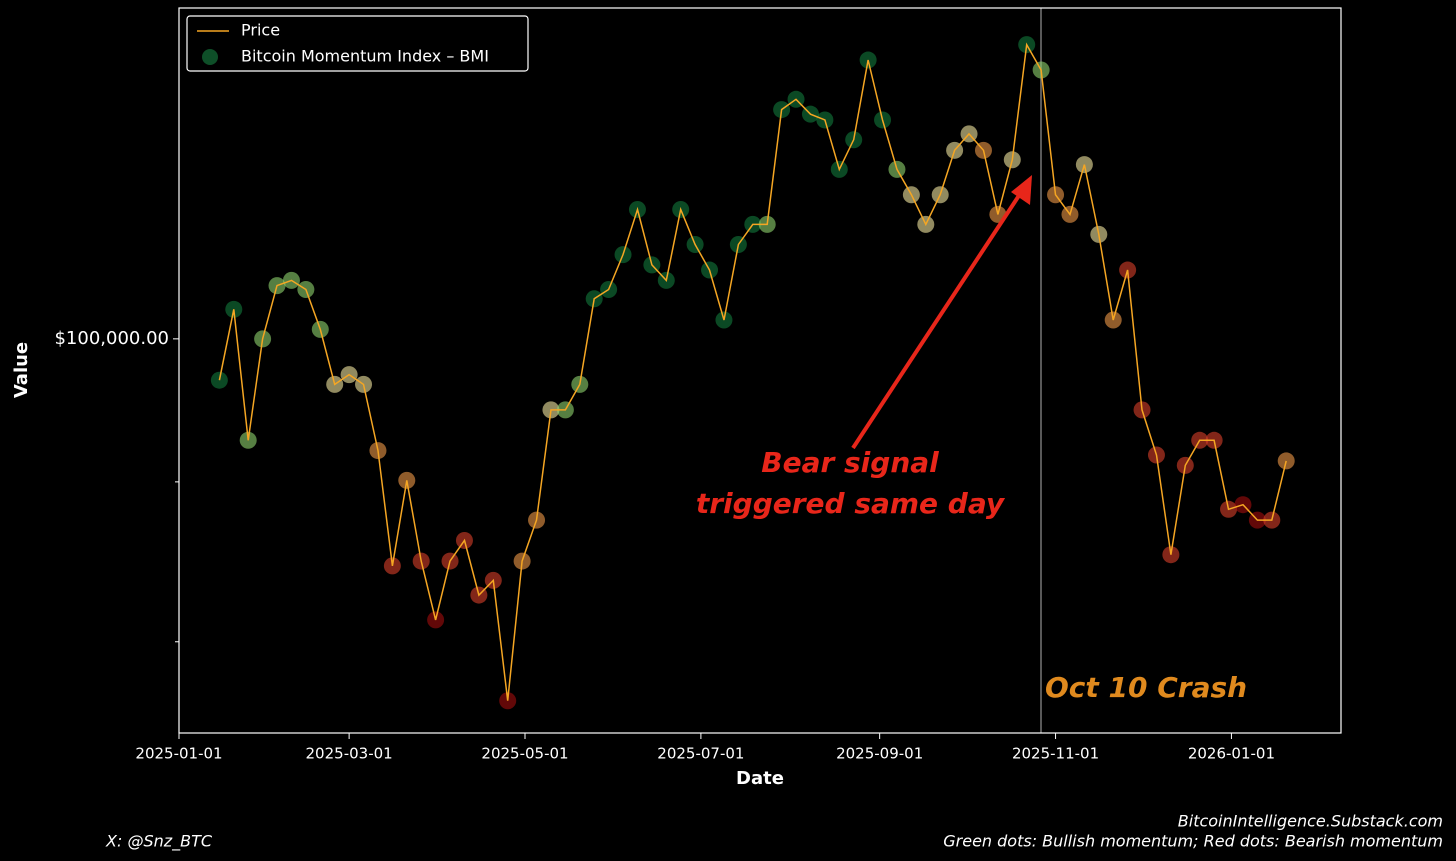  Describe the element at coordinates (178, 754) in the screenshot. I see `x-tick-label: 2025-01-01` at that location.